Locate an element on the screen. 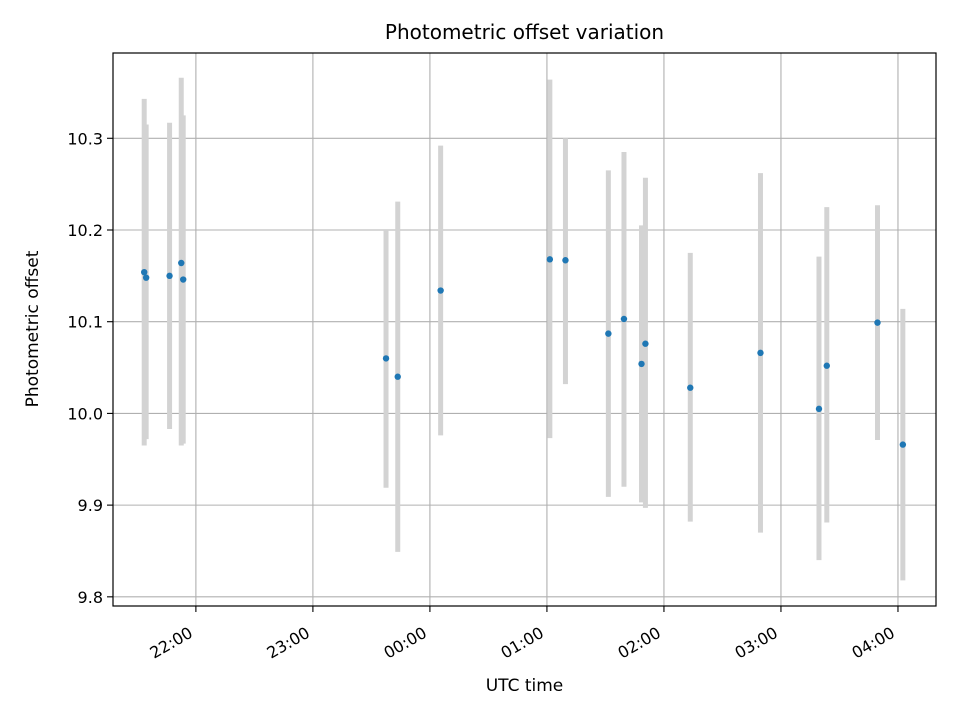 Image resolution: width=960 pixels, height=720 pixels. x-axis-label: UTC time is located at coordinates (525, 686).